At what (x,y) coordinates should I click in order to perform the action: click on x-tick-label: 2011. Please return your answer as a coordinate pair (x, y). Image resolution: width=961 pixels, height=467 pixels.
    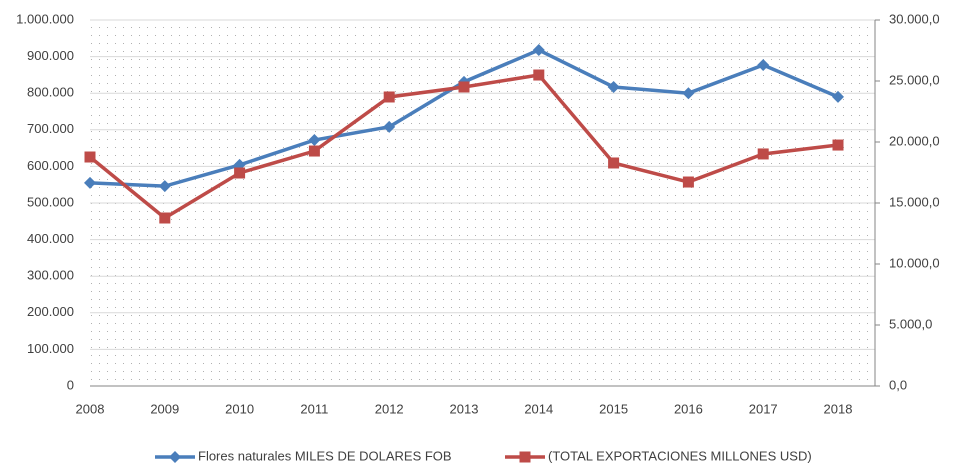
    Looking at the image, I should click on (314, 408).